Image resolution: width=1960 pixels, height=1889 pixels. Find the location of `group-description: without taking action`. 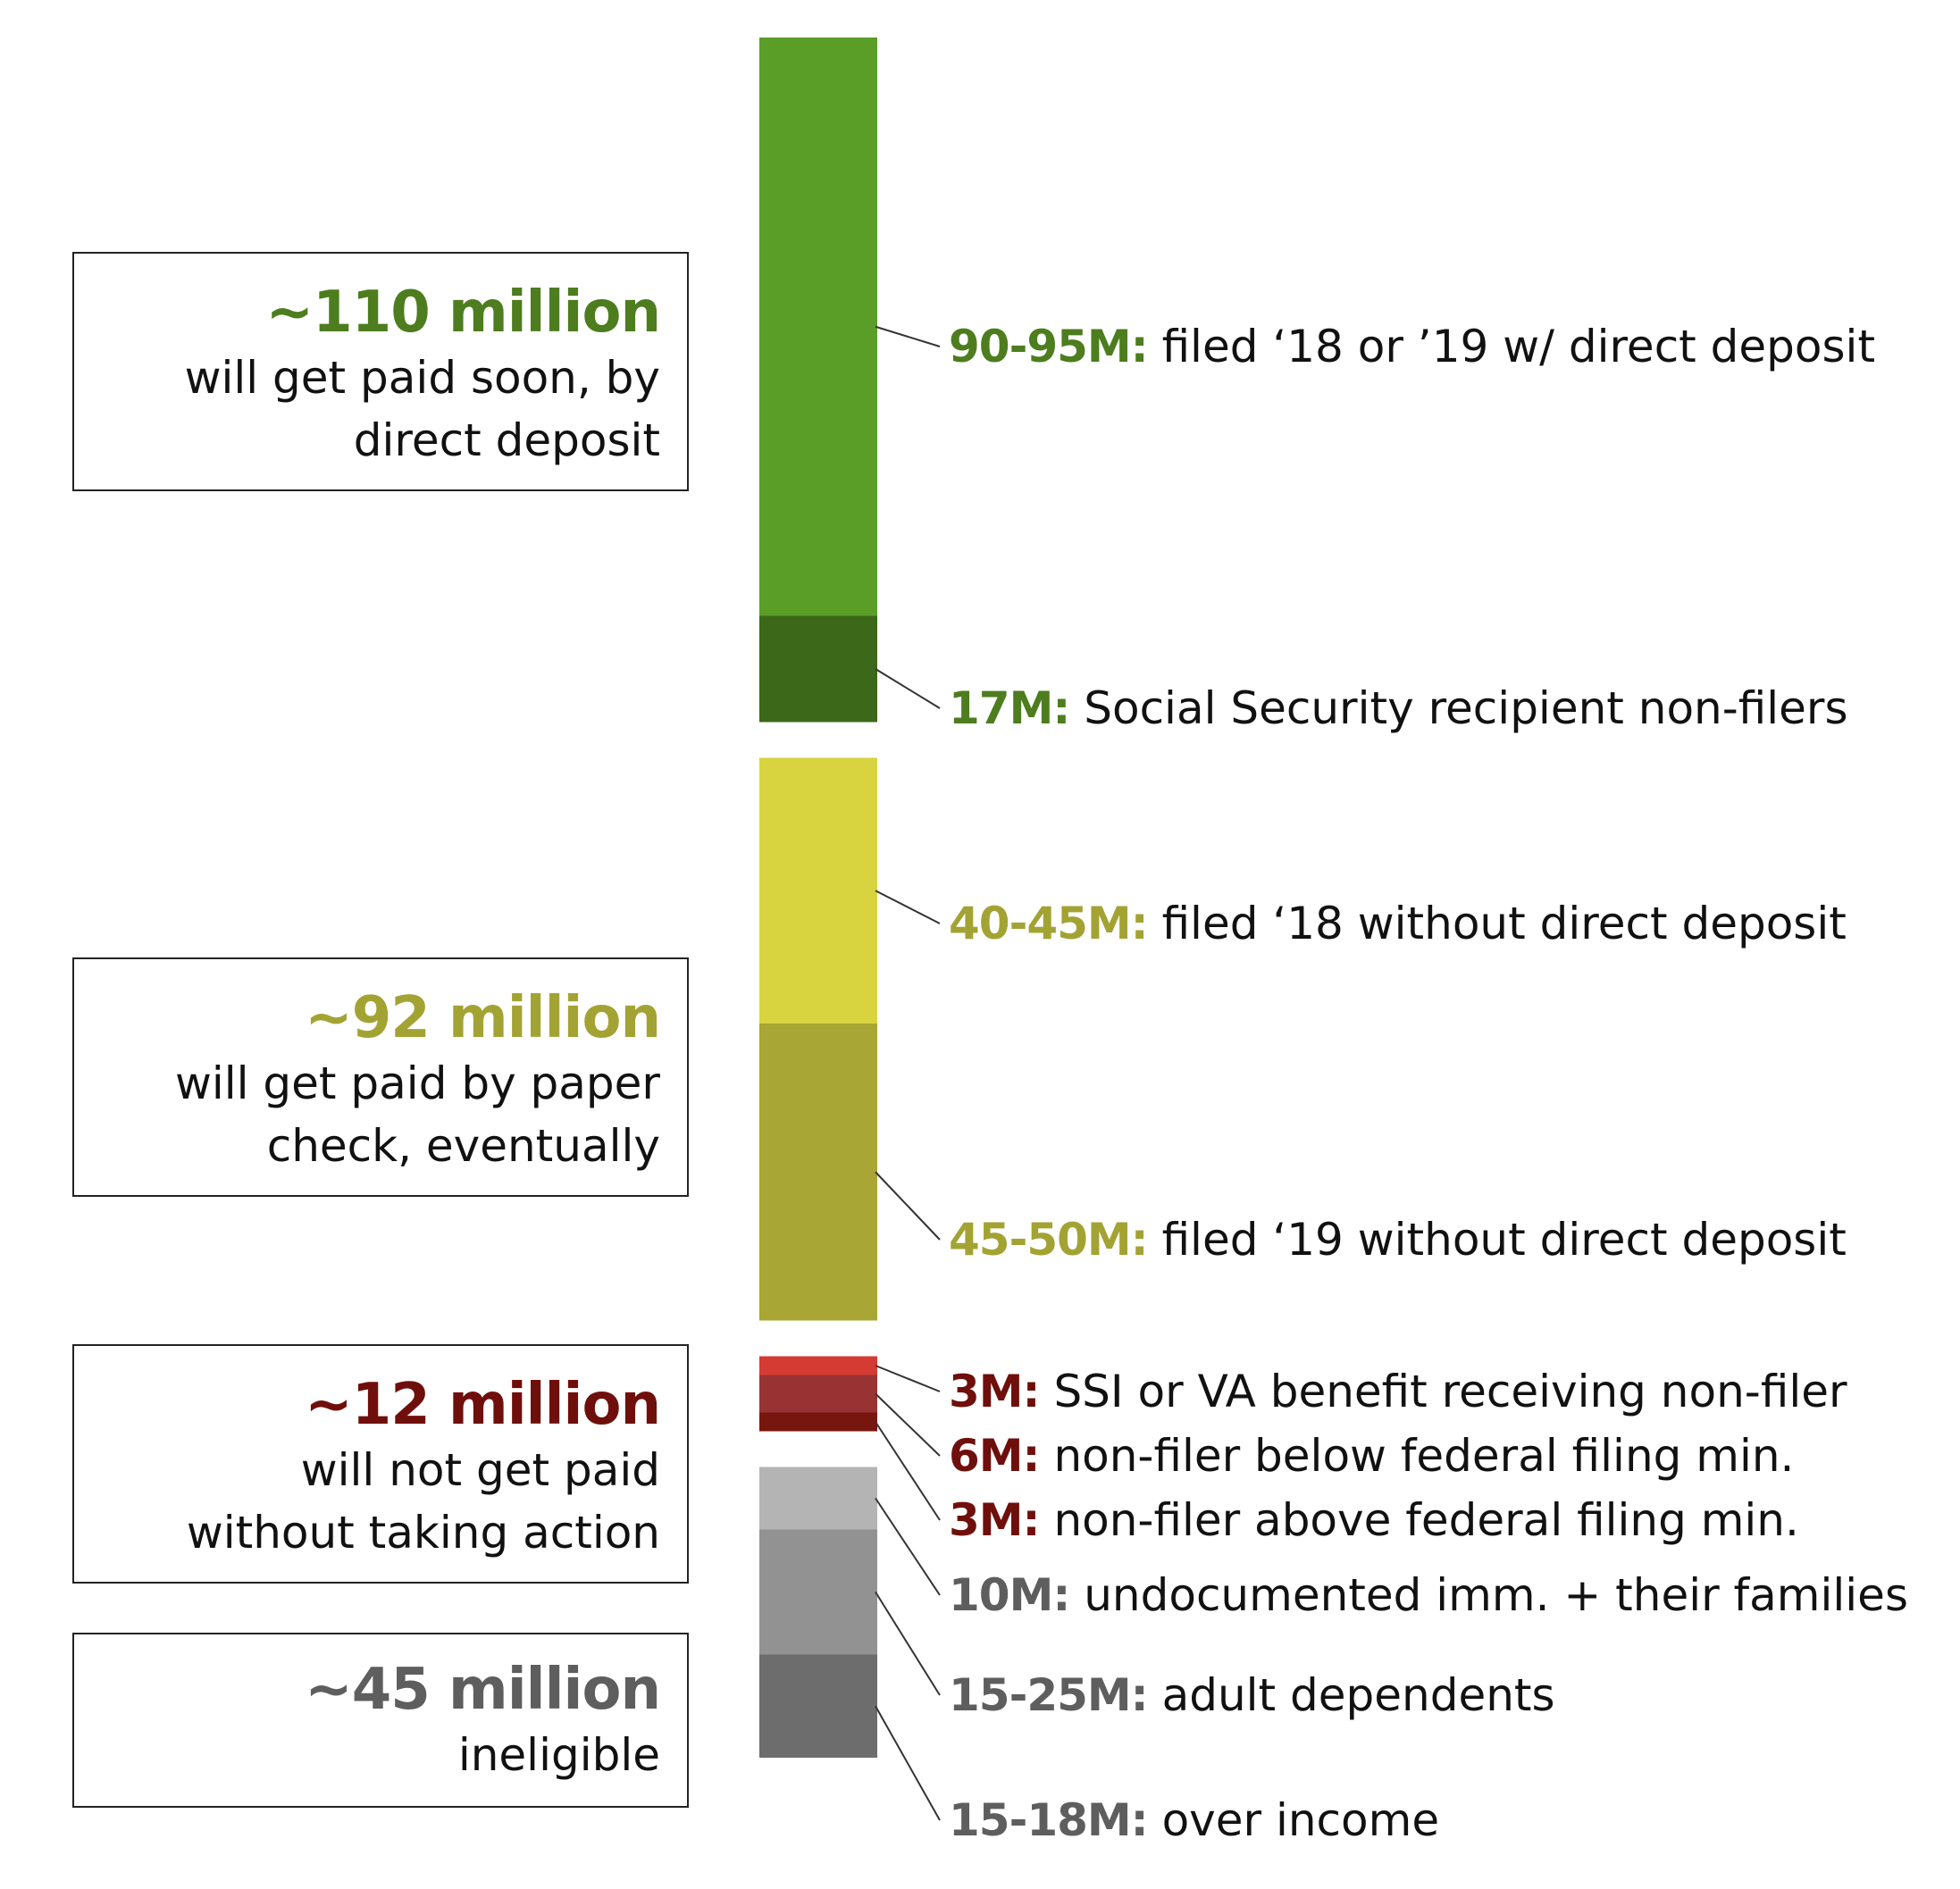

group-description: without taking action is located at coordinates (423, 1533).